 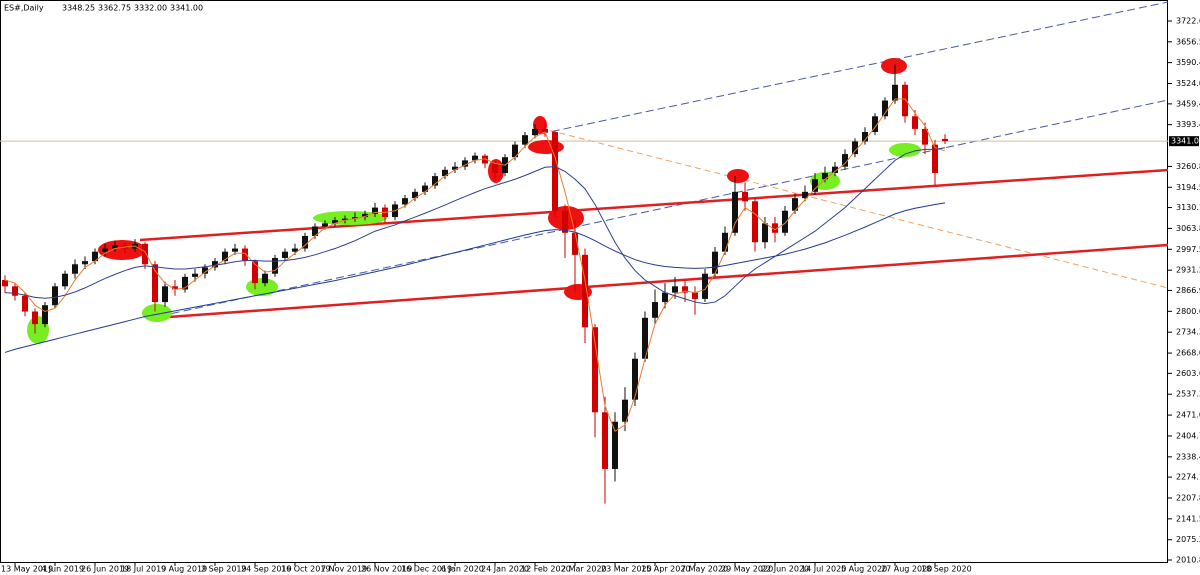 I want to click on price-tag-label: 3341.00, so click(x=1185, y=141).